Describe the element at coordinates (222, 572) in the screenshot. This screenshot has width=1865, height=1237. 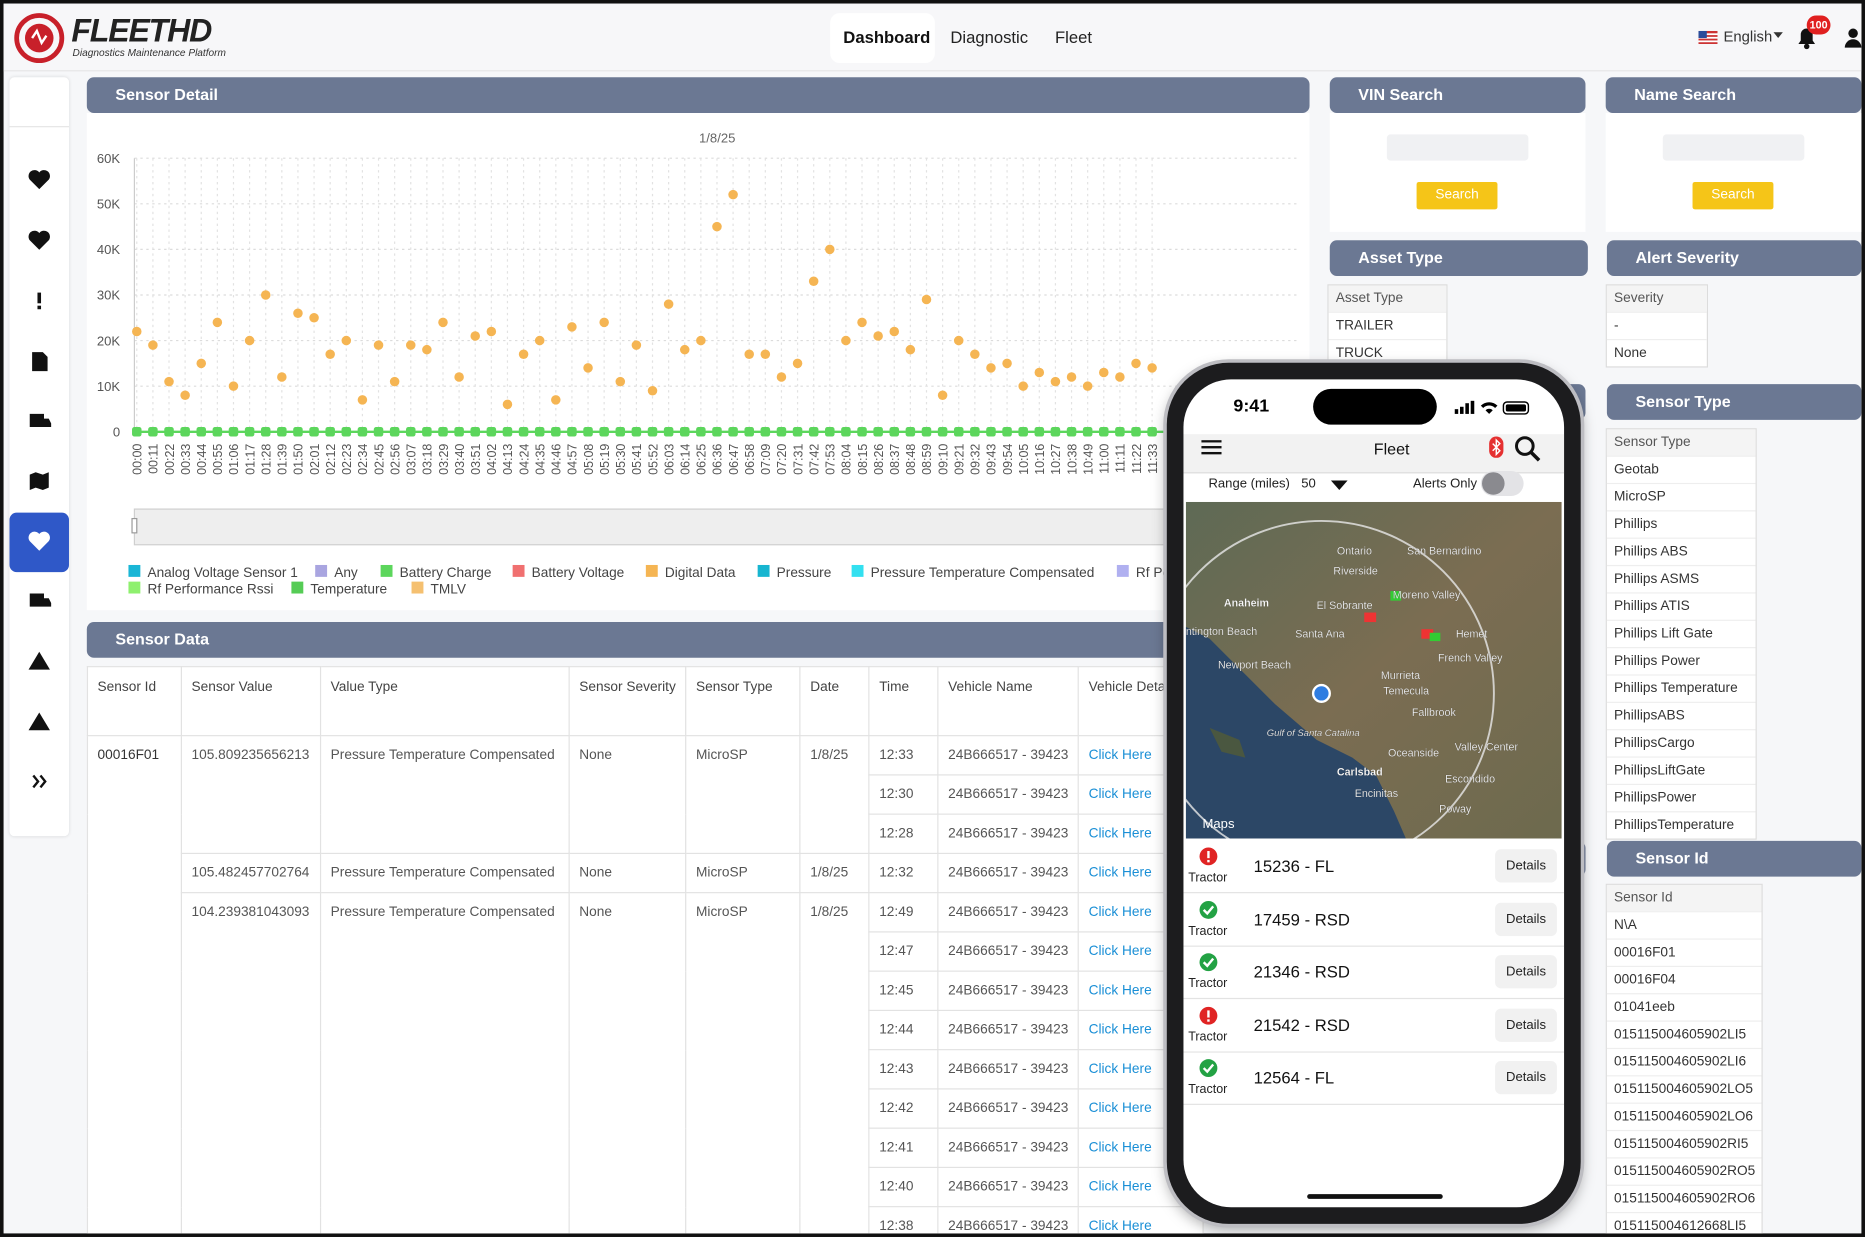
I see `legend-label: Analog Voltage Sensor 1` at that location.